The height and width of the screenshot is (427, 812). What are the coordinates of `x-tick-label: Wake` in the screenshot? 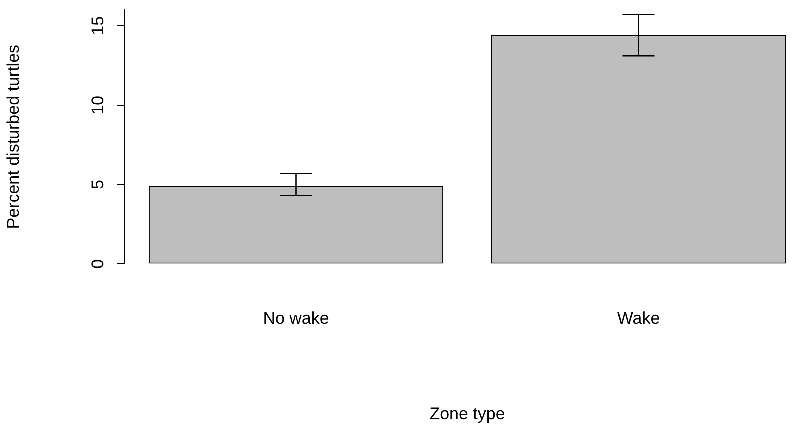 It's located at (638, 318).